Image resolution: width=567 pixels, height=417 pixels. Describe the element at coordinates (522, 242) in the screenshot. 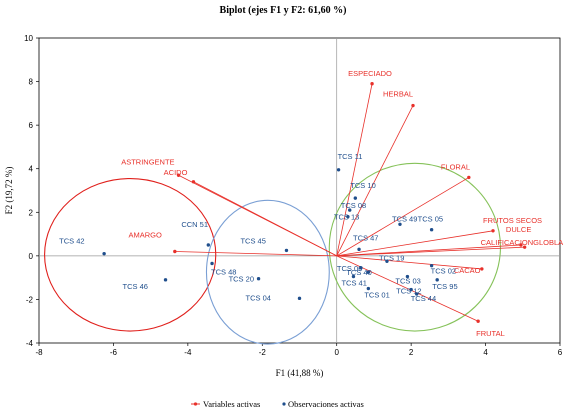

I see `variable-label: CALIFICACIONGLOBLA` at that location.